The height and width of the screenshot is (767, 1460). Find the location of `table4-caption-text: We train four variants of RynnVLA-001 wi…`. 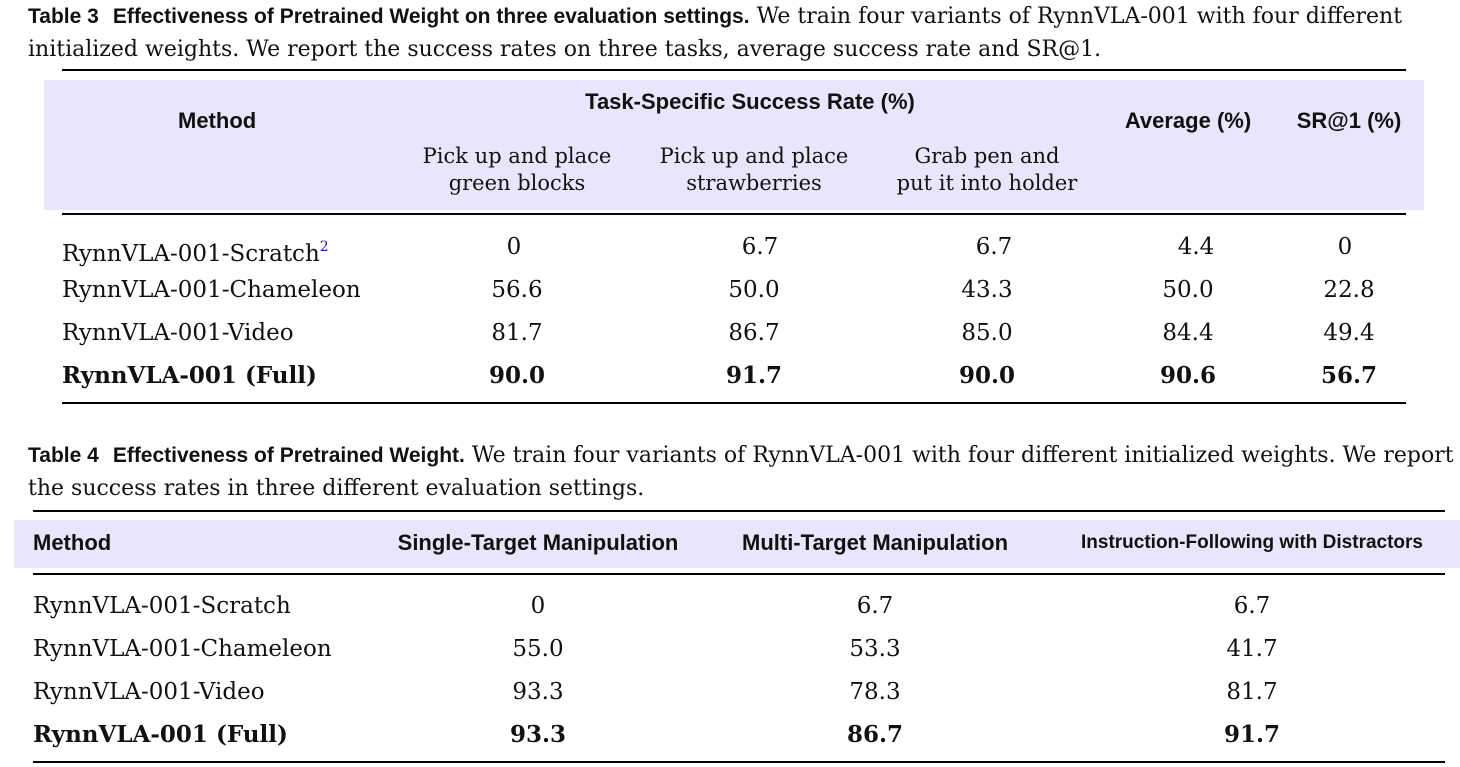

table4-caption-text: We train four variants of RynnVLA-001 wi… is located at coordinates (741, 472).